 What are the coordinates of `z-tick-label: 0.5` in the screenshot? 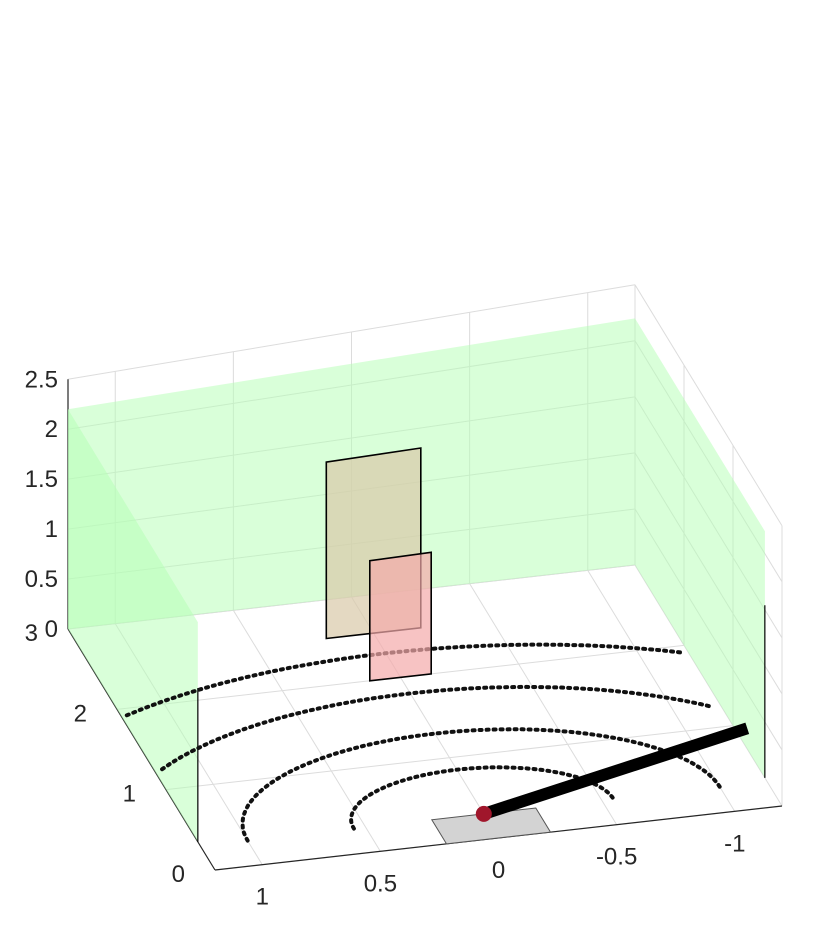 It's located at (41, 579).